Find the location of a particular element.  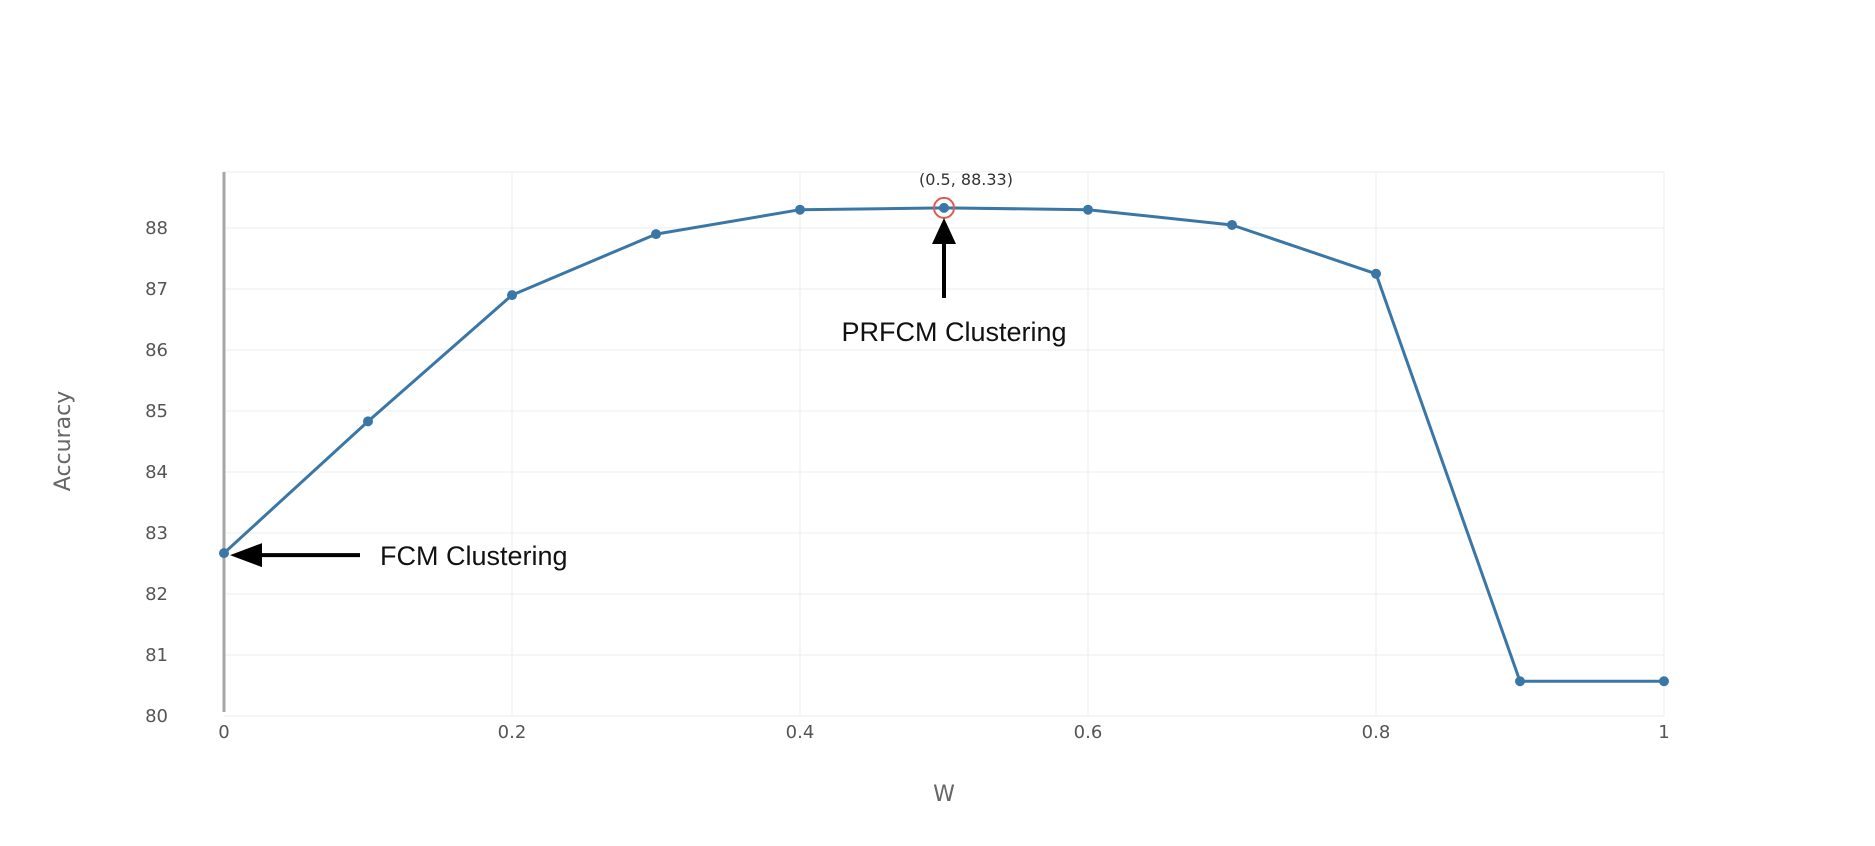

y-axis-ticks: 80 81 82 83 84 85 86 87 88 is located at coordinates (156, 472).